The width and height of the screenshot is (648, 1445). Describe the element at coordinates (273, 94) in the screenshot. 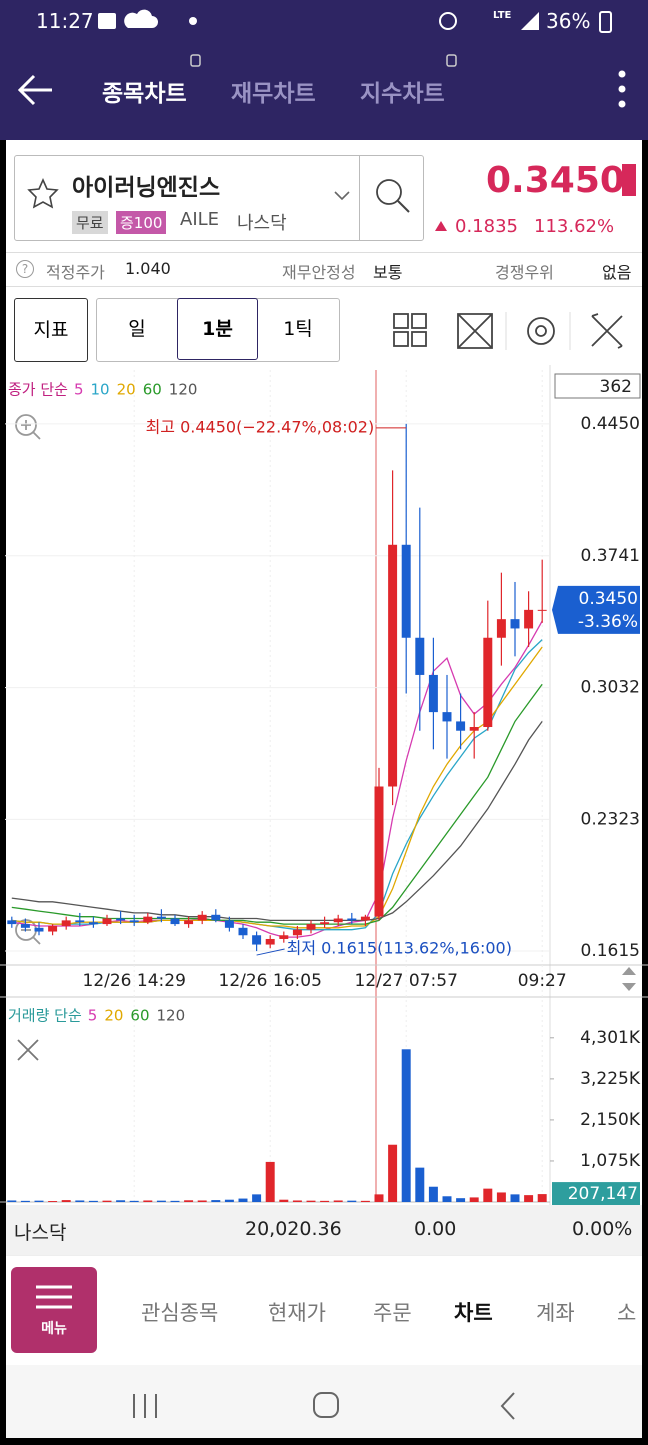

I see `tab: 재무차트` at that location.